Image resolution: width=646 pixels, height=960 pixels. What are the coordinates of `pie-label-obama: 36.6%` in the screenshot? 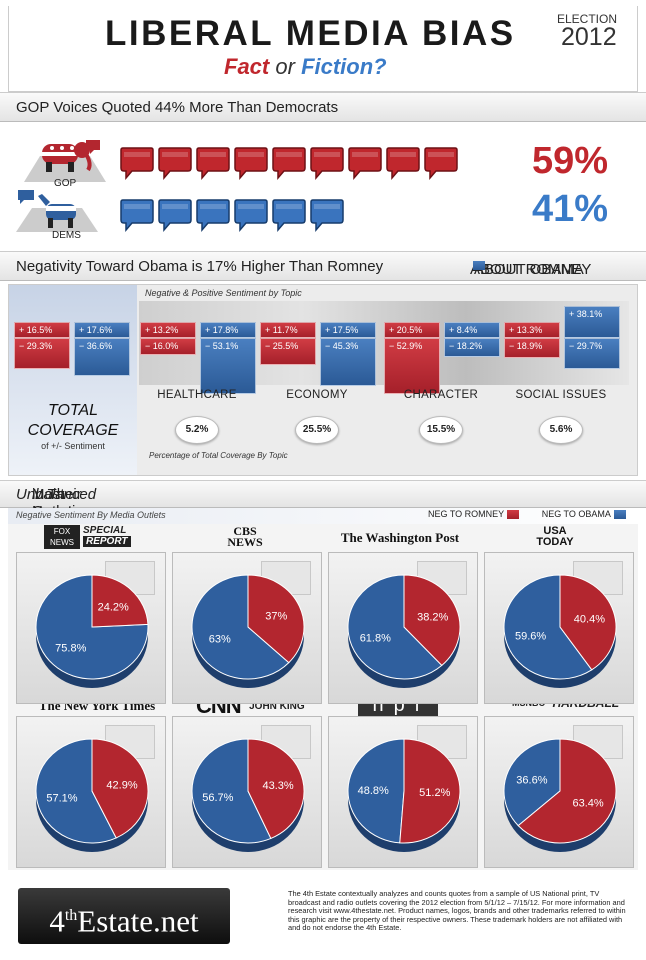 It's located at (531, 780).